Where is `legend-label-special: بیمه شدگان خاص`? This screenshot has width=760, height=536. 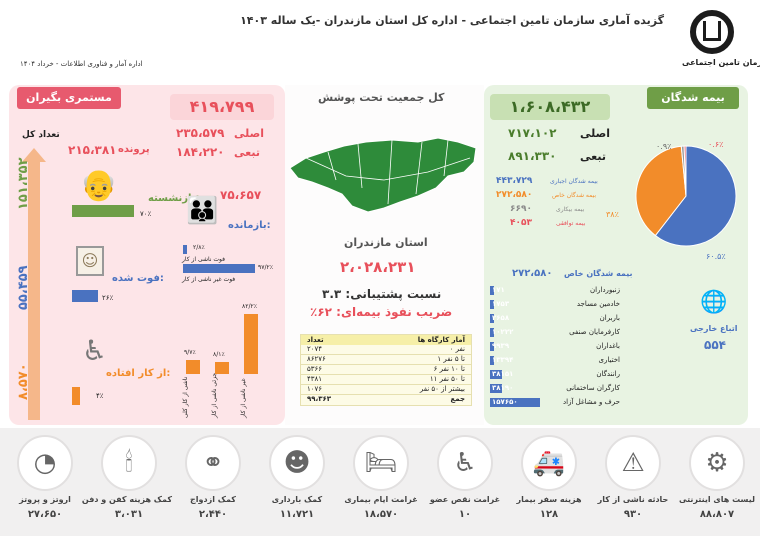
legend-label-special: بیمه شدگان خاص is located at coordinates (574, 195).